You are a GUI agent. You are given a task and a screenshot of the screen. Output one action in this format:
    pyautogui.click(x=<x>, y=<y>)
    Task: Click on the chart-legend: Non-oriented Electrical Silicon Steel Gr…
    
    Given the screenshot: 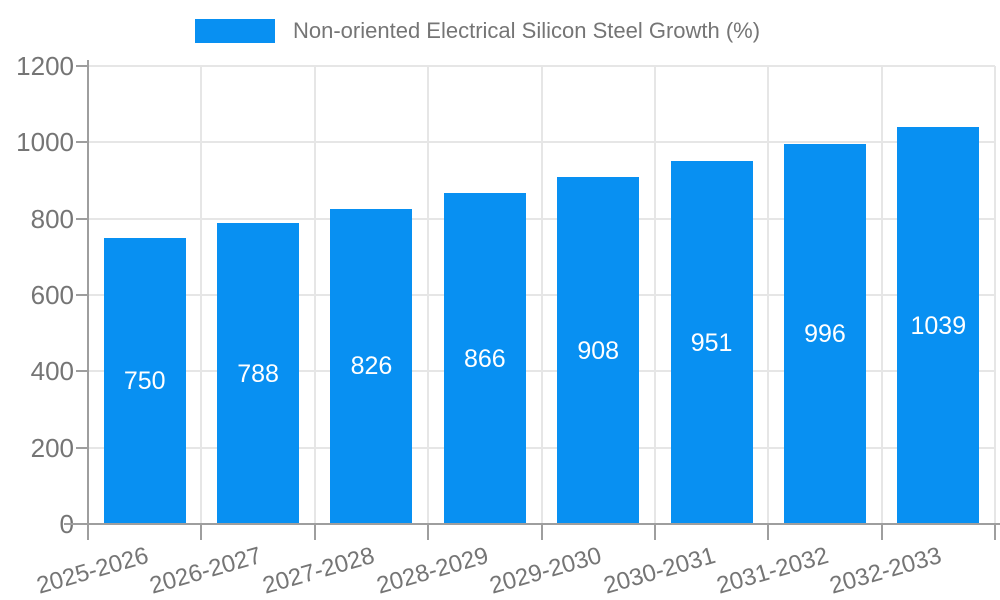 What is the action you would take?
    pyautogui.click(x=477, y=31)
    